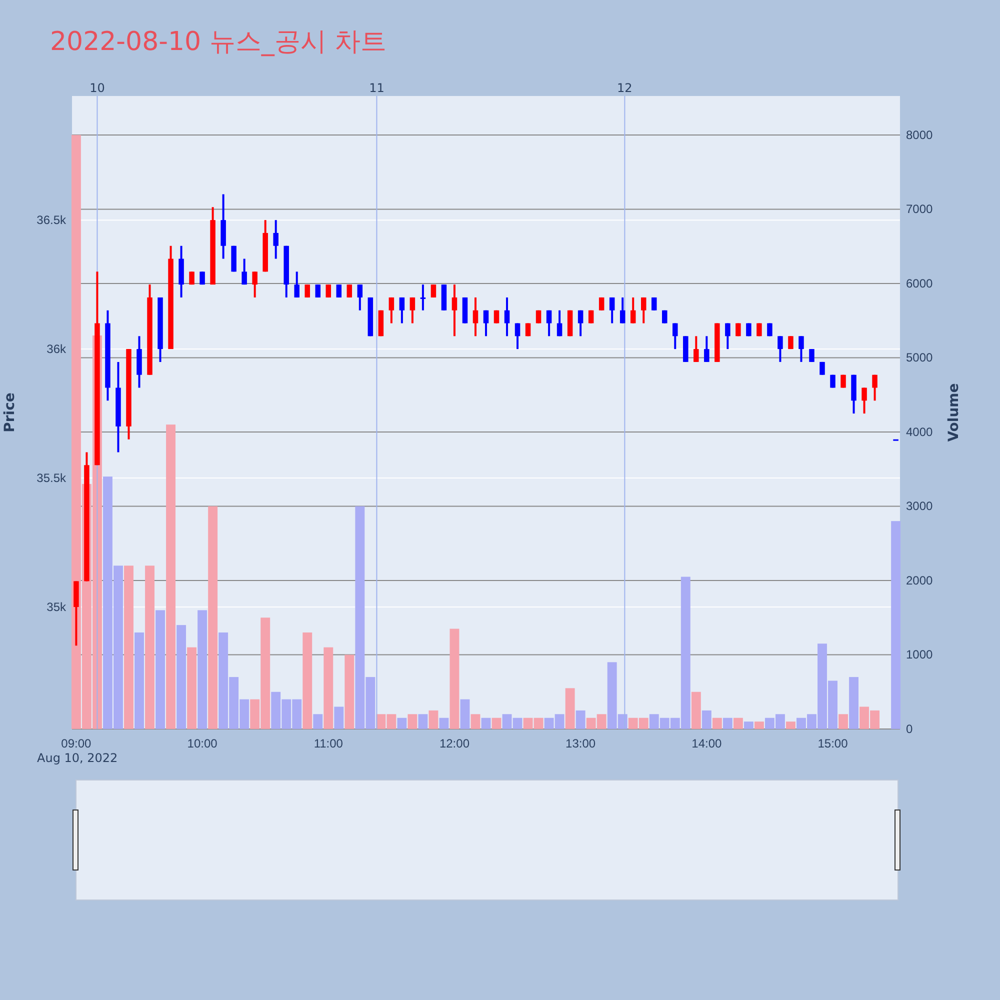 This screenshot has height=1000, width=1000. Describe the element at coordinates (376, 88) in the screenshot. I see `ref-line-label: 11` at that location.